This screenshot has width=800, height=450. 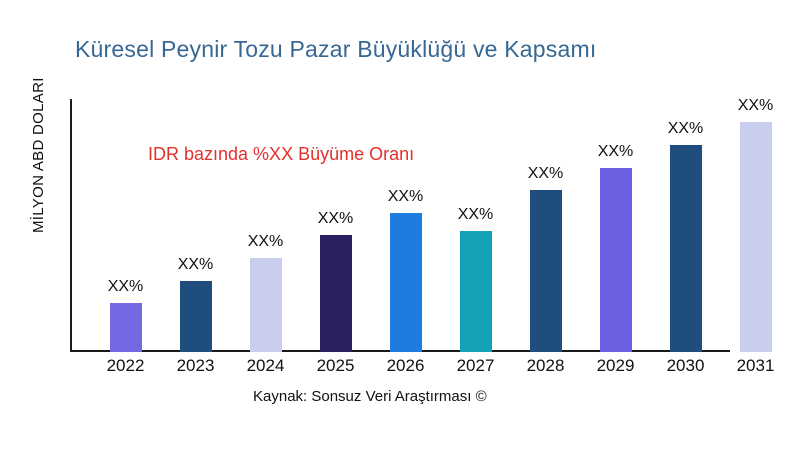 I want to click on bar-value-label-2029: XX%, so click(x=615, y=151).